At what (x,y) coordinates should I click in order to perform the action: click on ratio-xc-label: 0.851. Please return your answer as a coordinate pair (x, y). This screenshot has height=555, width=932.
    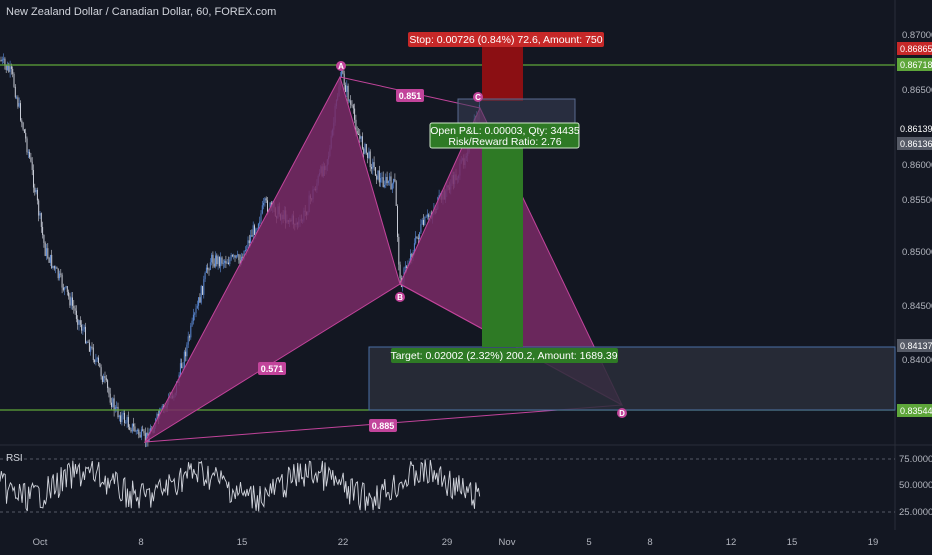
    Looking at the image, I should click on (410, 96).